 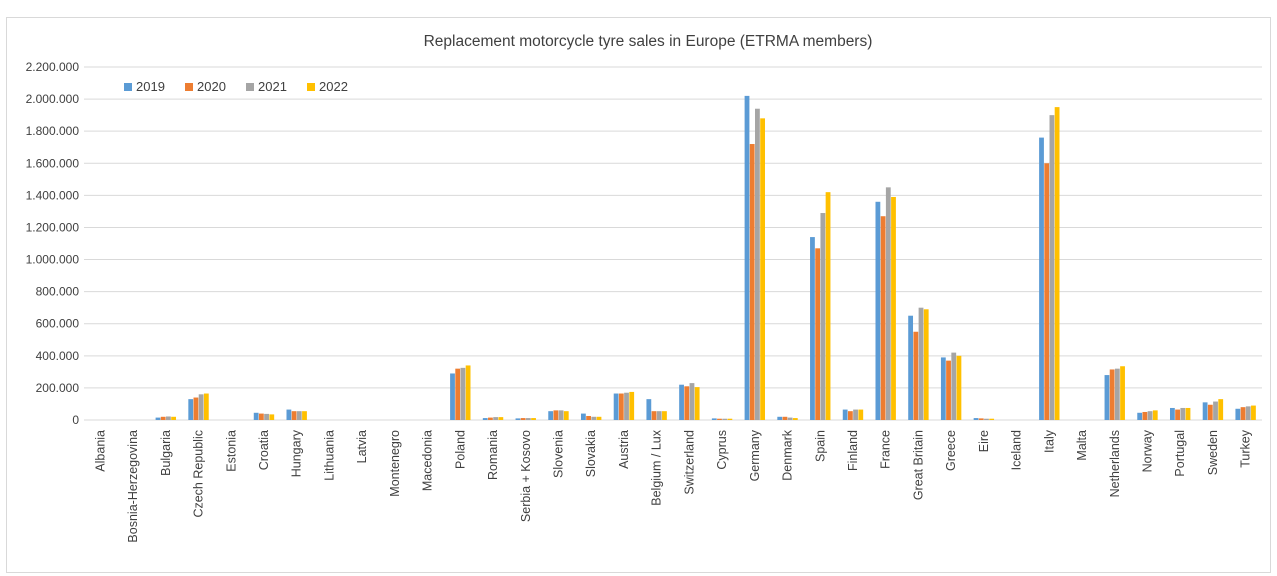 I want to click on x-tick-label: Slovenia, so click(x=558, y=454).